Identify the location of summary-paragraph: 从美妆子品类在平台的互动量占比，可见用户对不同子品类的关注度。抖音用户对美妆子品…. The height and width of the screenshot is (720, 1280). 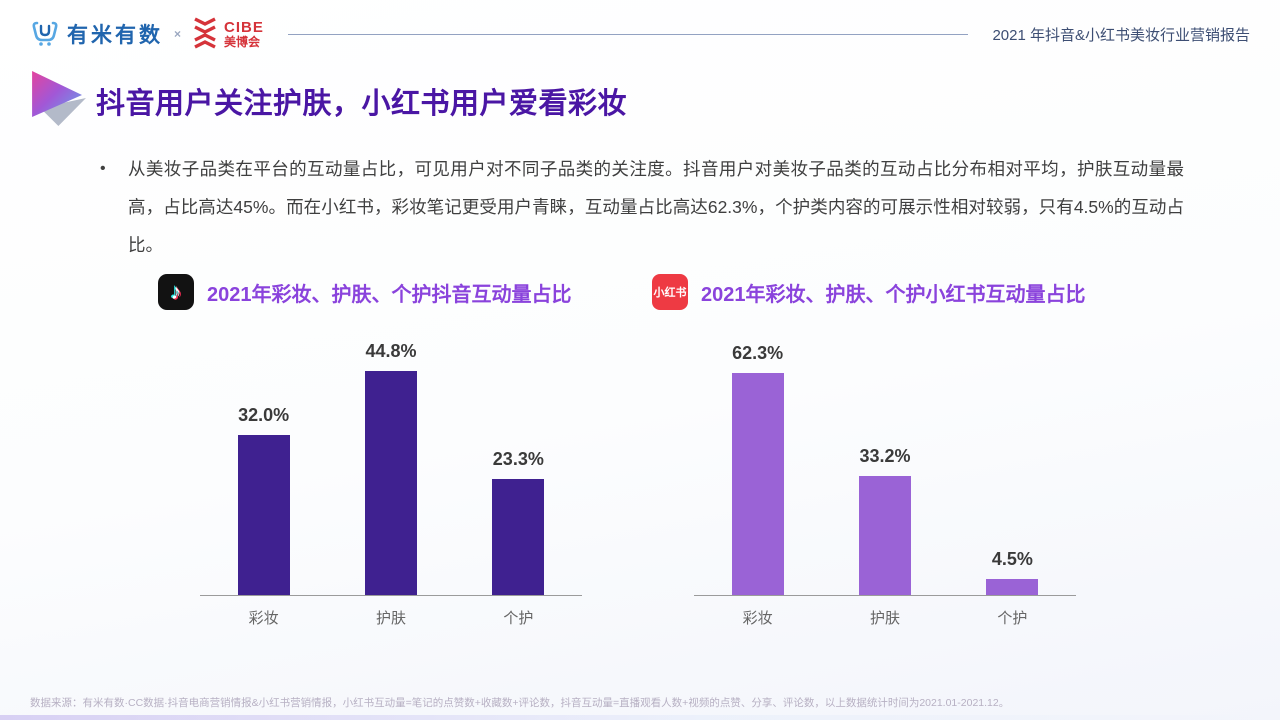
(656, 207).